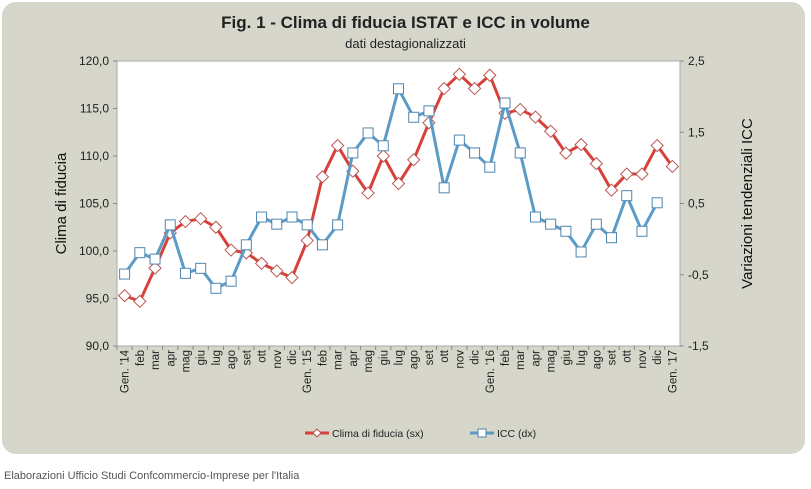 This screenshot has width=811, height=489. What do you see at coordinates (696, 132) in the screenshot?
I see `y2-tick-label: 1,5` at bounding box center [696, 132].